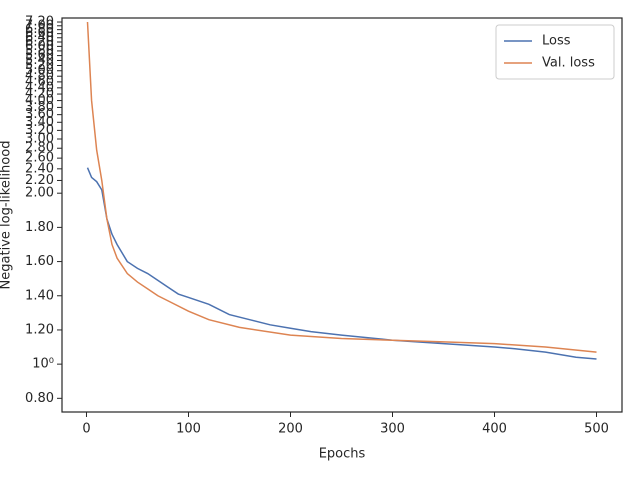 The height and width of the screenshot is (480, 640). Describe the element at coordinates (39, 42) in the screenshot. I see `y-tick-label: 6.20` at that location.